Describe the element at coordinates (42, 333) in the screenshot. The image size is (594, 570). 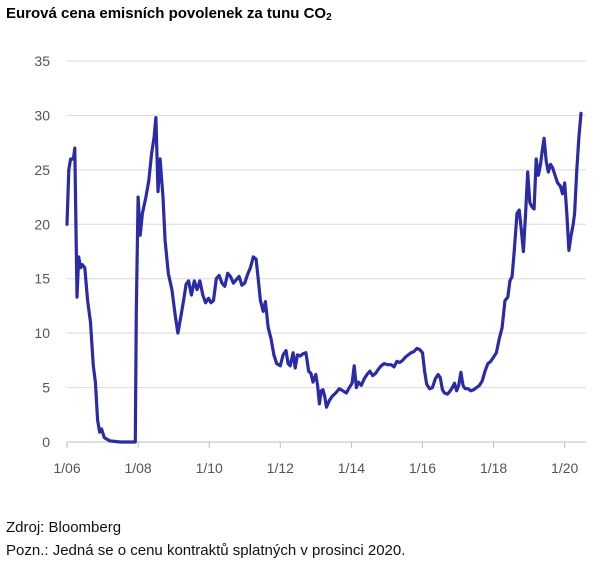
I see `y-tick-label: 10` at that location.